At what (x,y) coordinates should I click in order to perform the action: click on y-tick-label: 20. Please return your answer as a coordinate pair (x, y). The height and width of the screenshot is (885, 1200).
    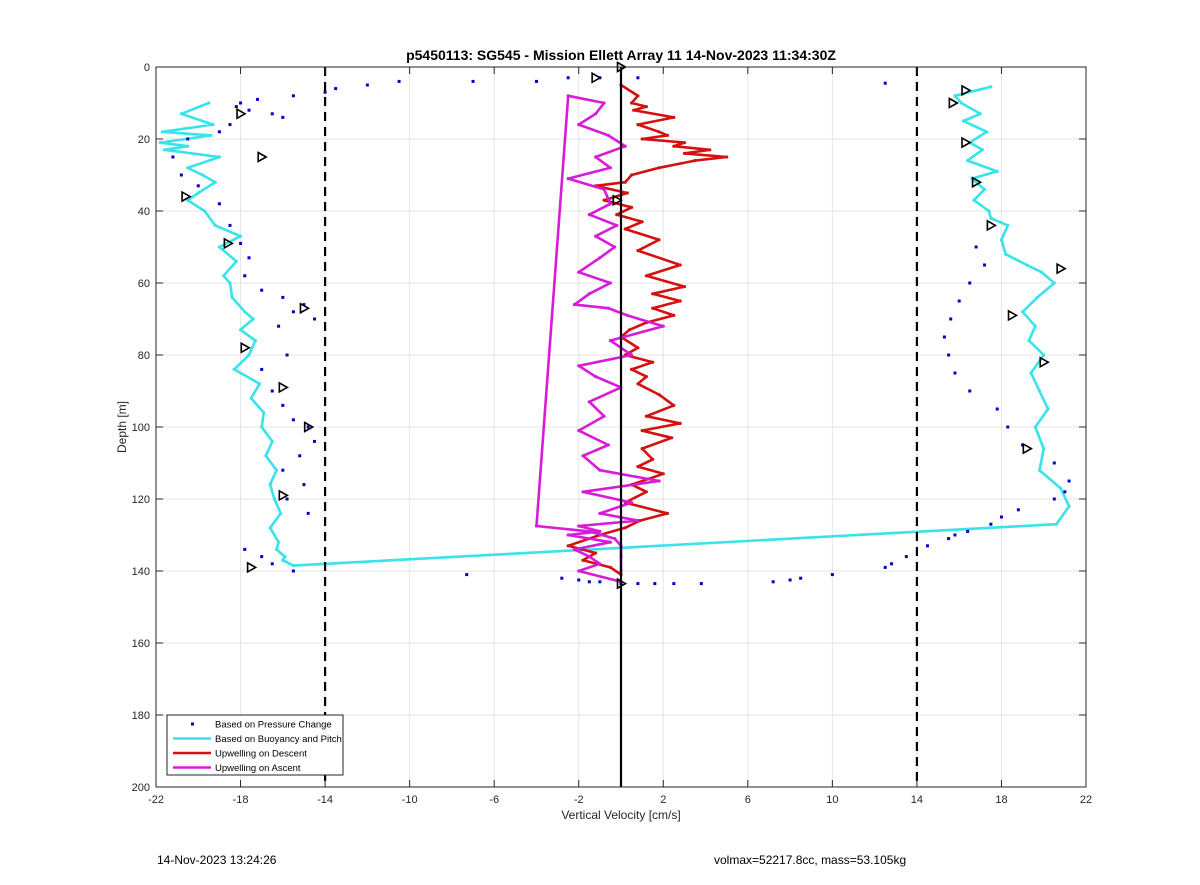
    Looking at the image, I should click on (144, 140).